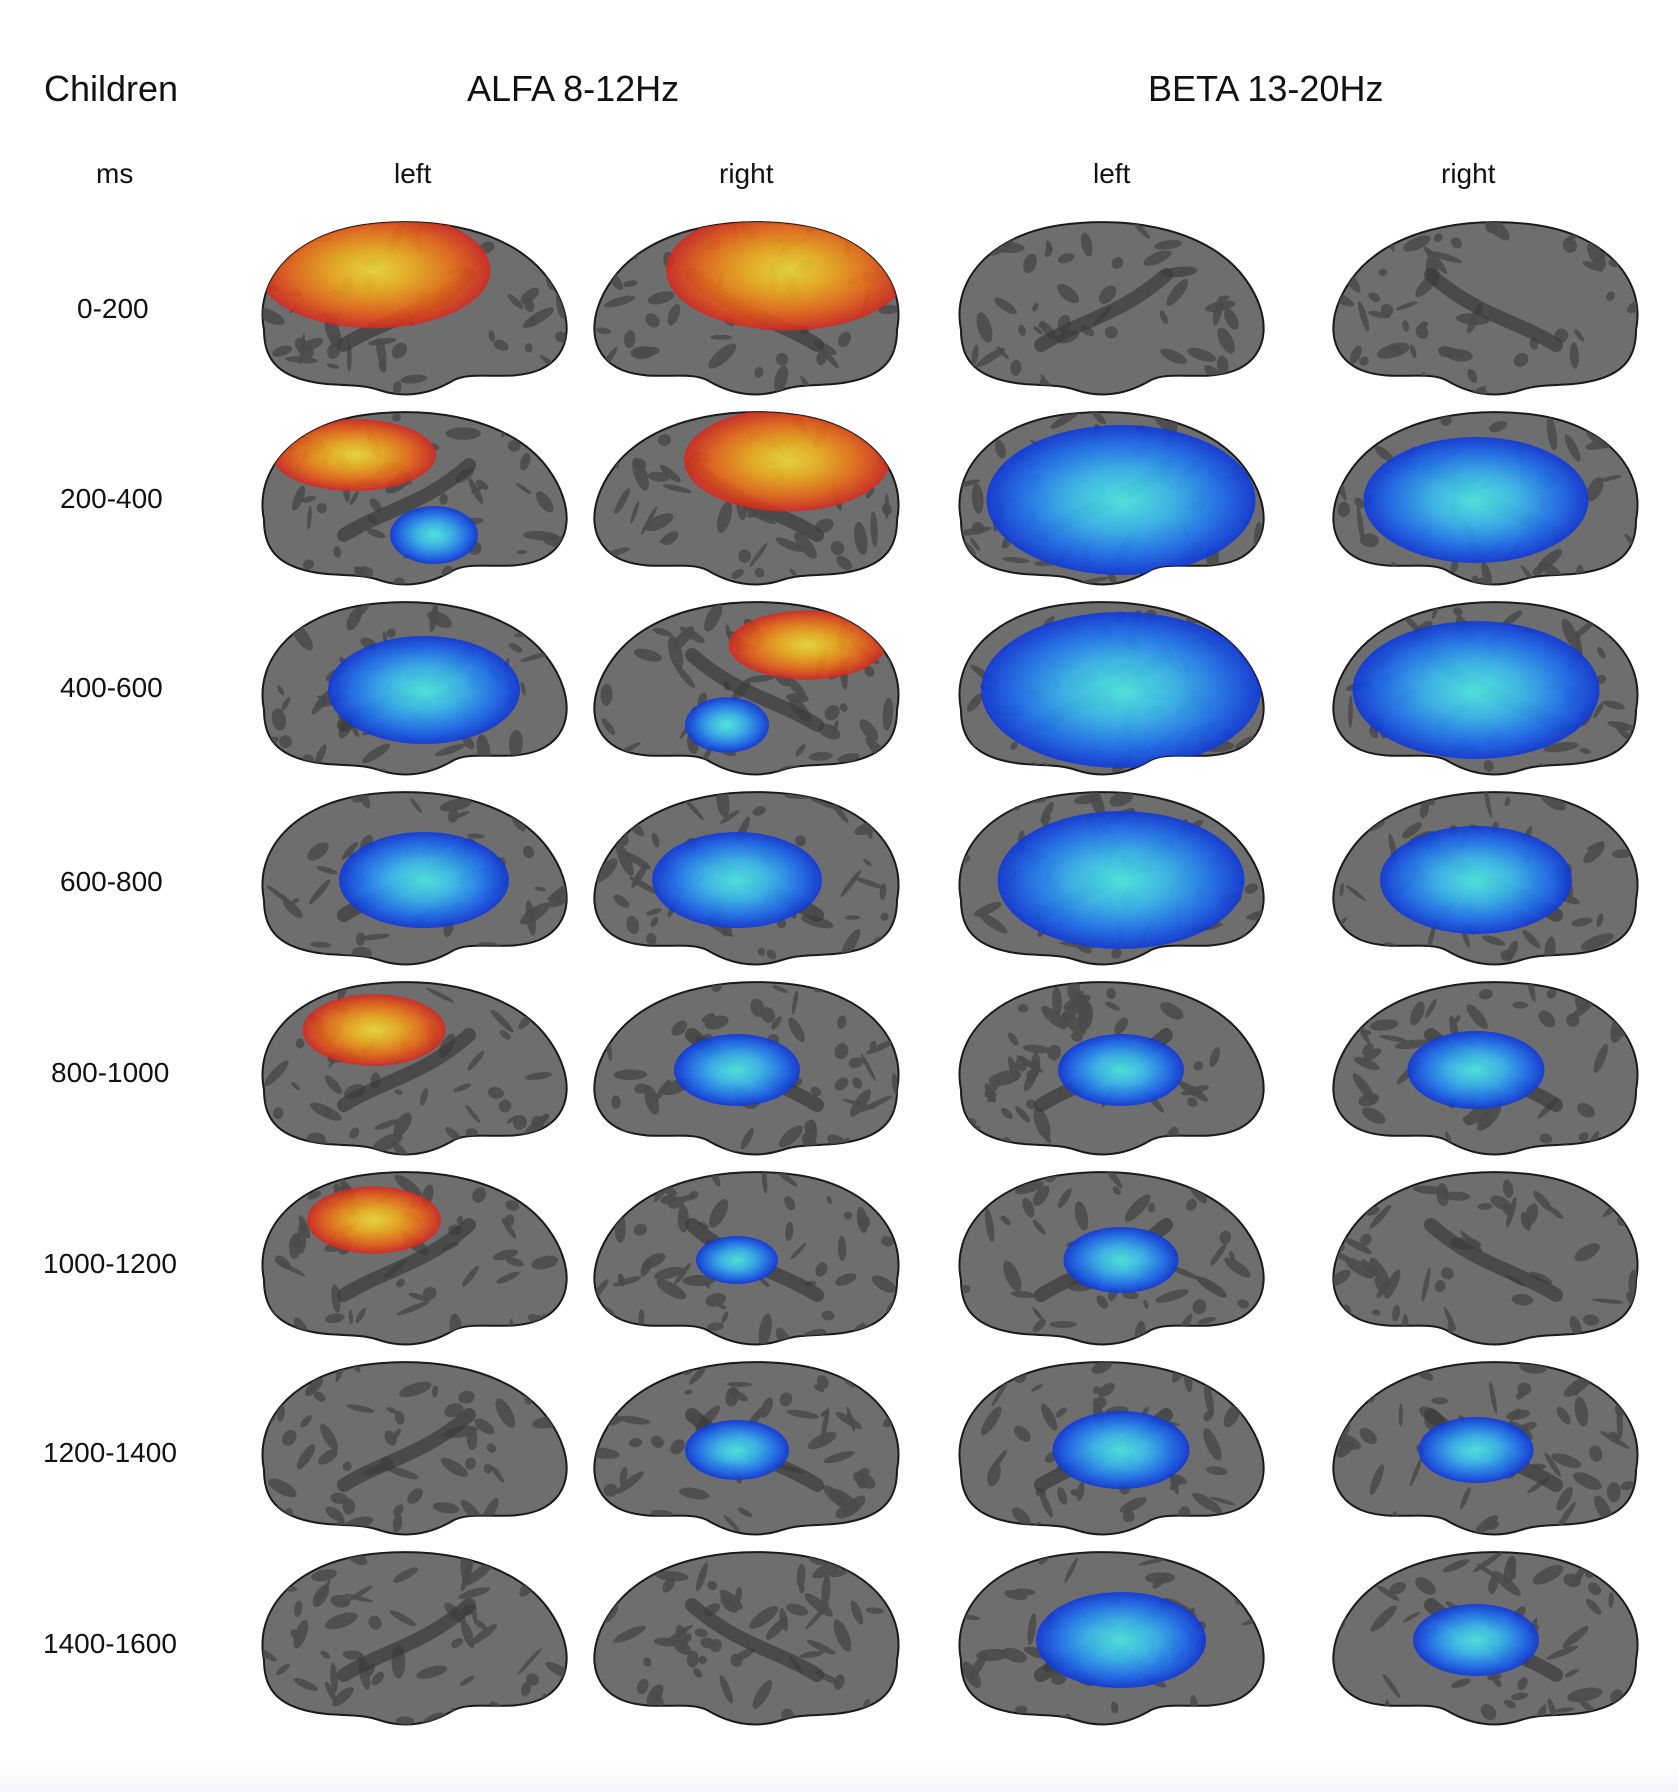  I want to click on row-label-4: 800-1000, so click(110, 1072).